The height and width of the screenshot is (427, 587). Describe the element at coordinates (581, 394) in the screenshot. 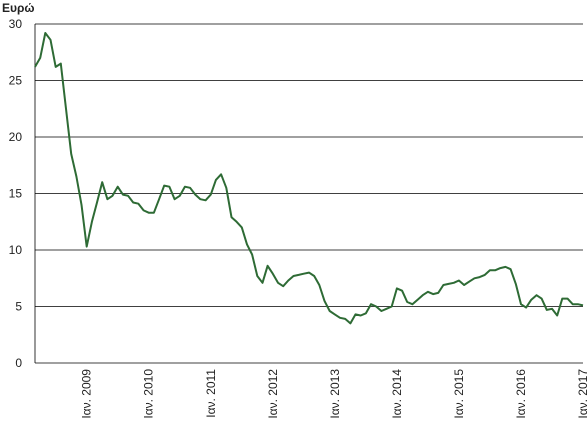

I see `x-tick-label: Ιαν. 2017` at that location.